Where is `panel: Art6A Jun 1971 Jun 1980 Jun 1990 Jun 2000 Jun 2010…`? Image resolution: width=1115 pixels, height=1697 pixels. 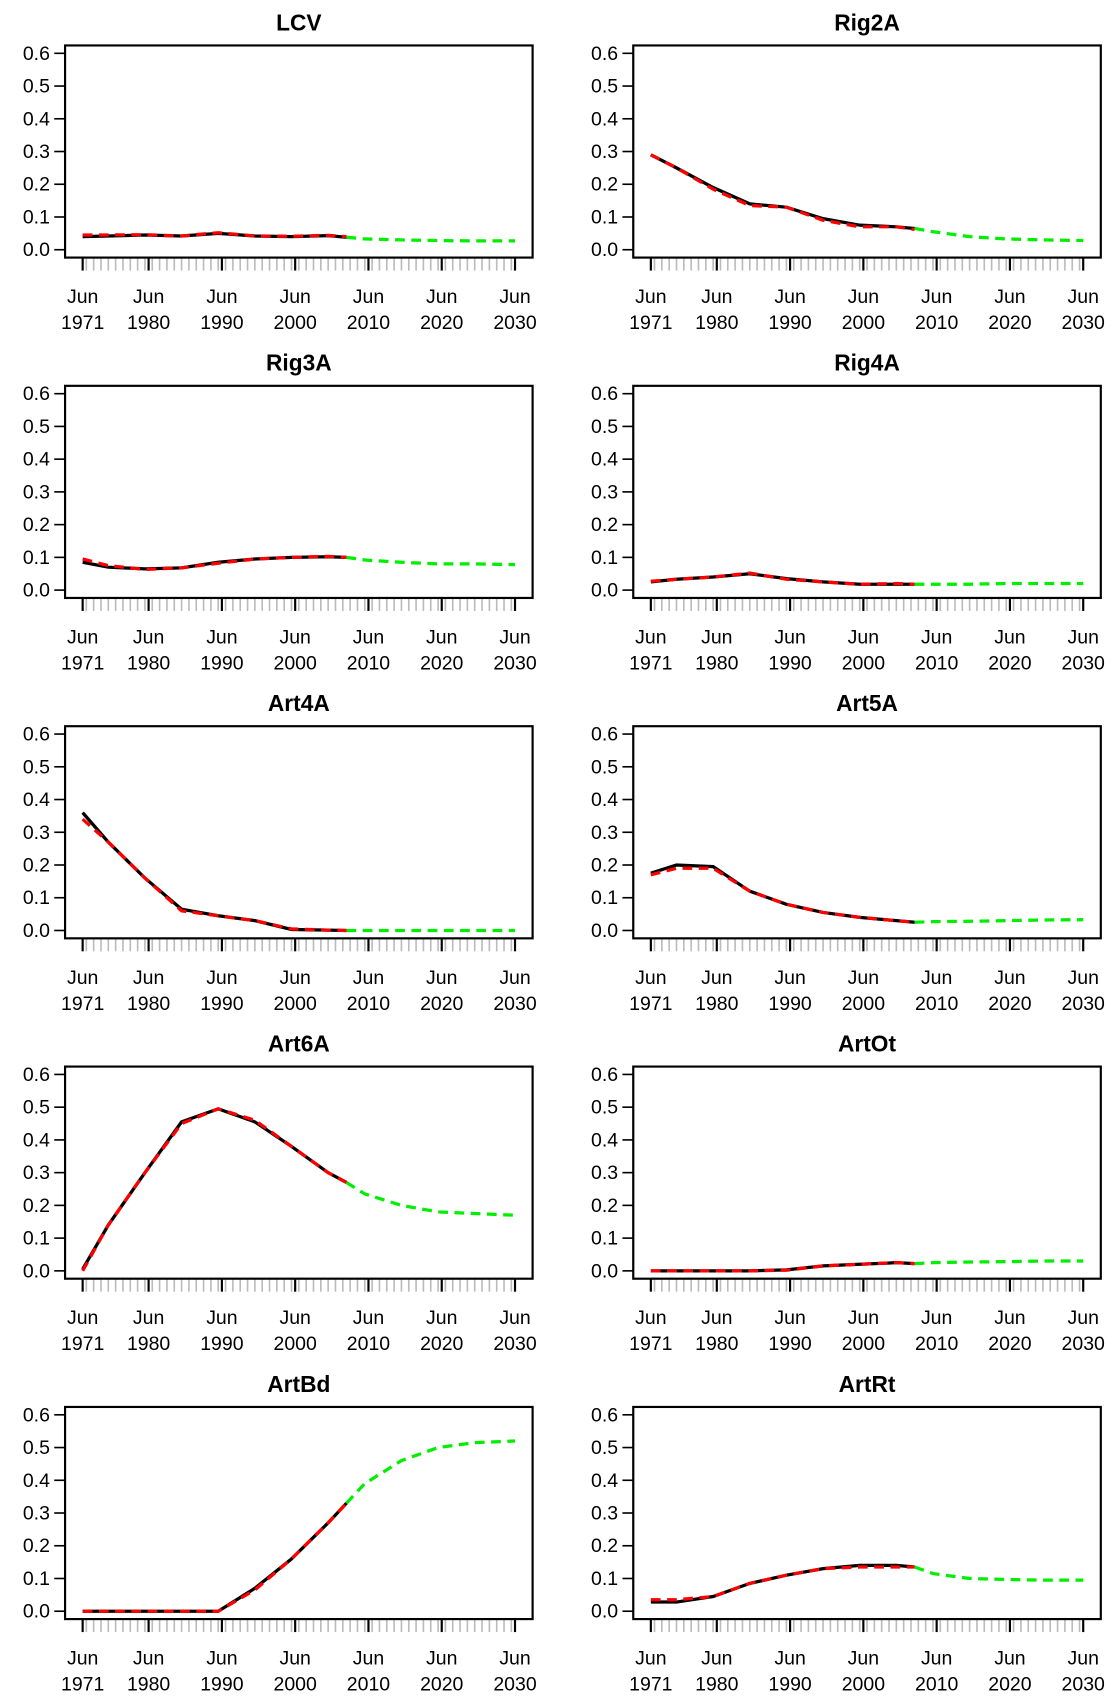
panel: Art6A Jun 1971 Jun 1980 Jun 1990 Jun 2000 Jun 2010… is located at coordinates (280, 1192).